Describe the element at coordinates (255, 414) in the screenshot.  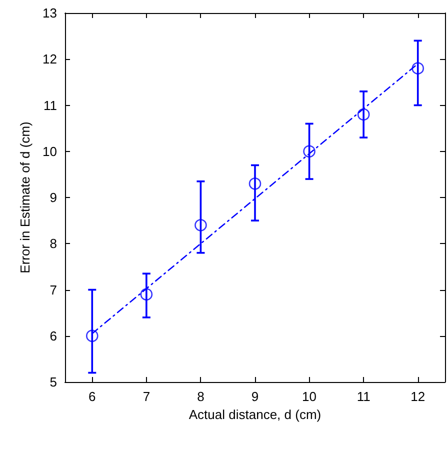
I see `x-axis-title: Actual distance, d (cm)` at that location.